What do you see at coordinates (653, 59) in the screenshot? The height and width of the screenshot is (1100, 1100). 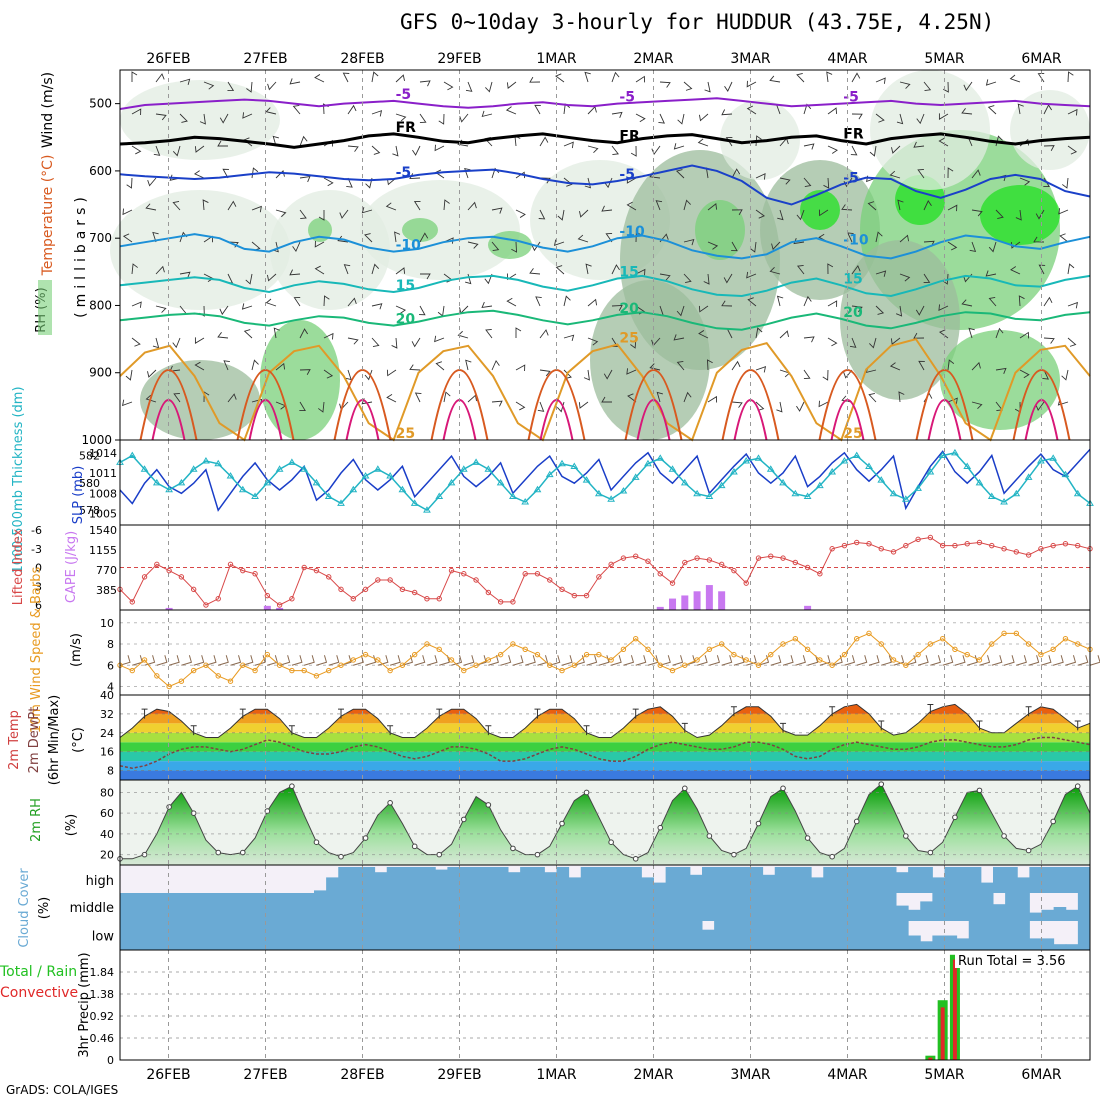 I see `date-label-top-5: 2MAR` at bounding box center [653, 59].